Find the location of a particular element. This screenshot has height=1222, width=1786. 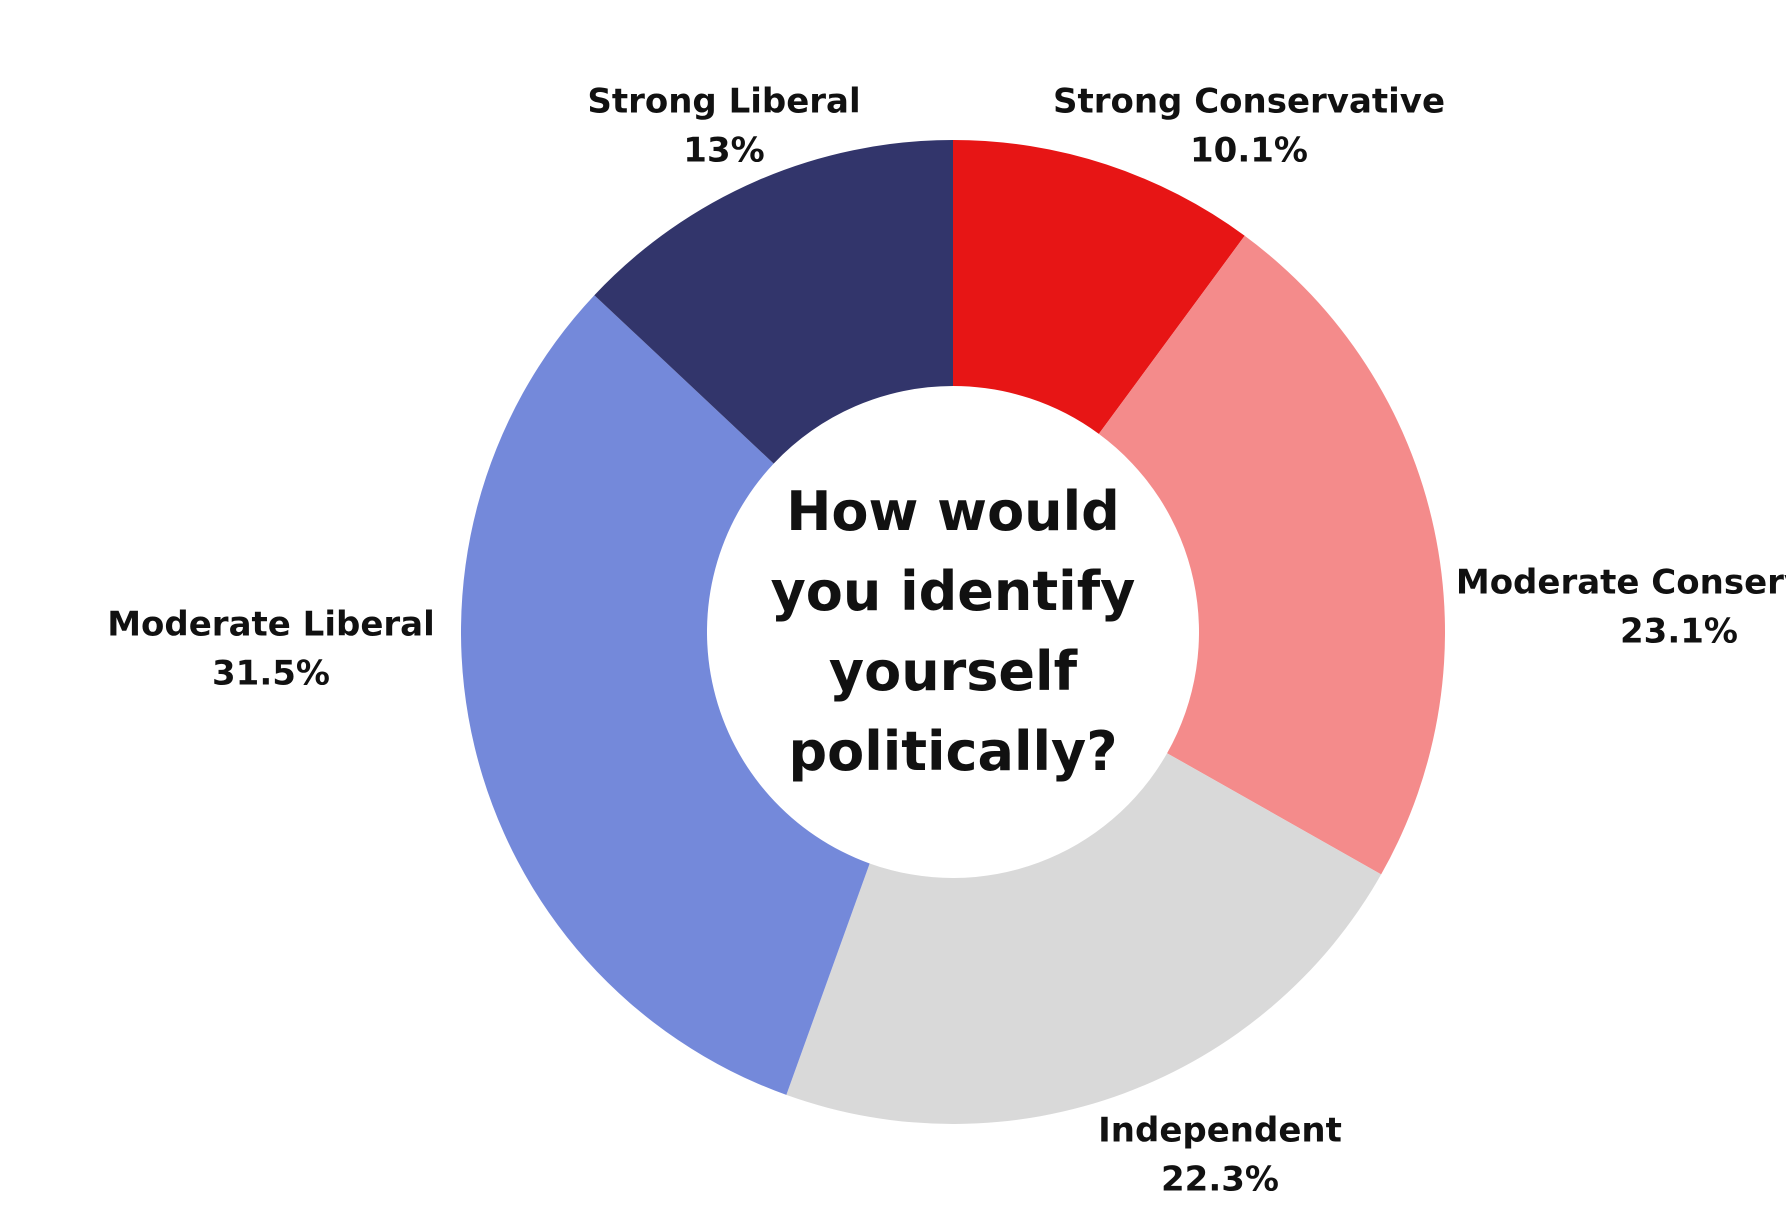

slice-label: Strong Liberal is located at coordinates (723, 102).